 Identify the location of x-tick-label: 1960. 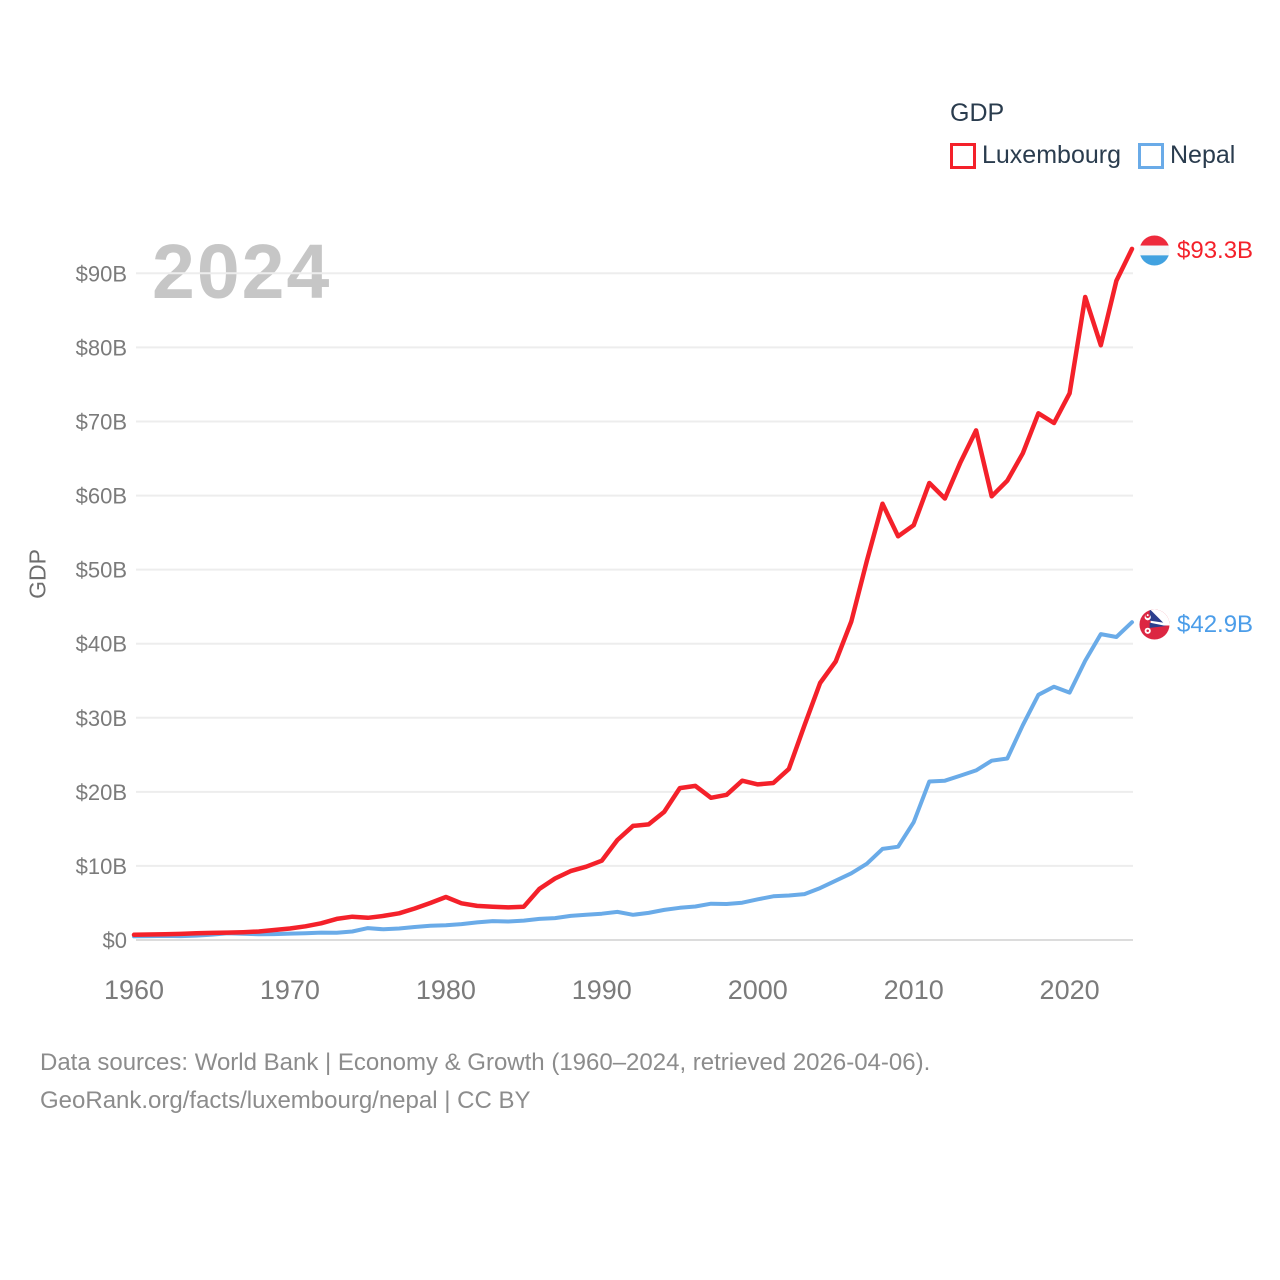
(134, 990).